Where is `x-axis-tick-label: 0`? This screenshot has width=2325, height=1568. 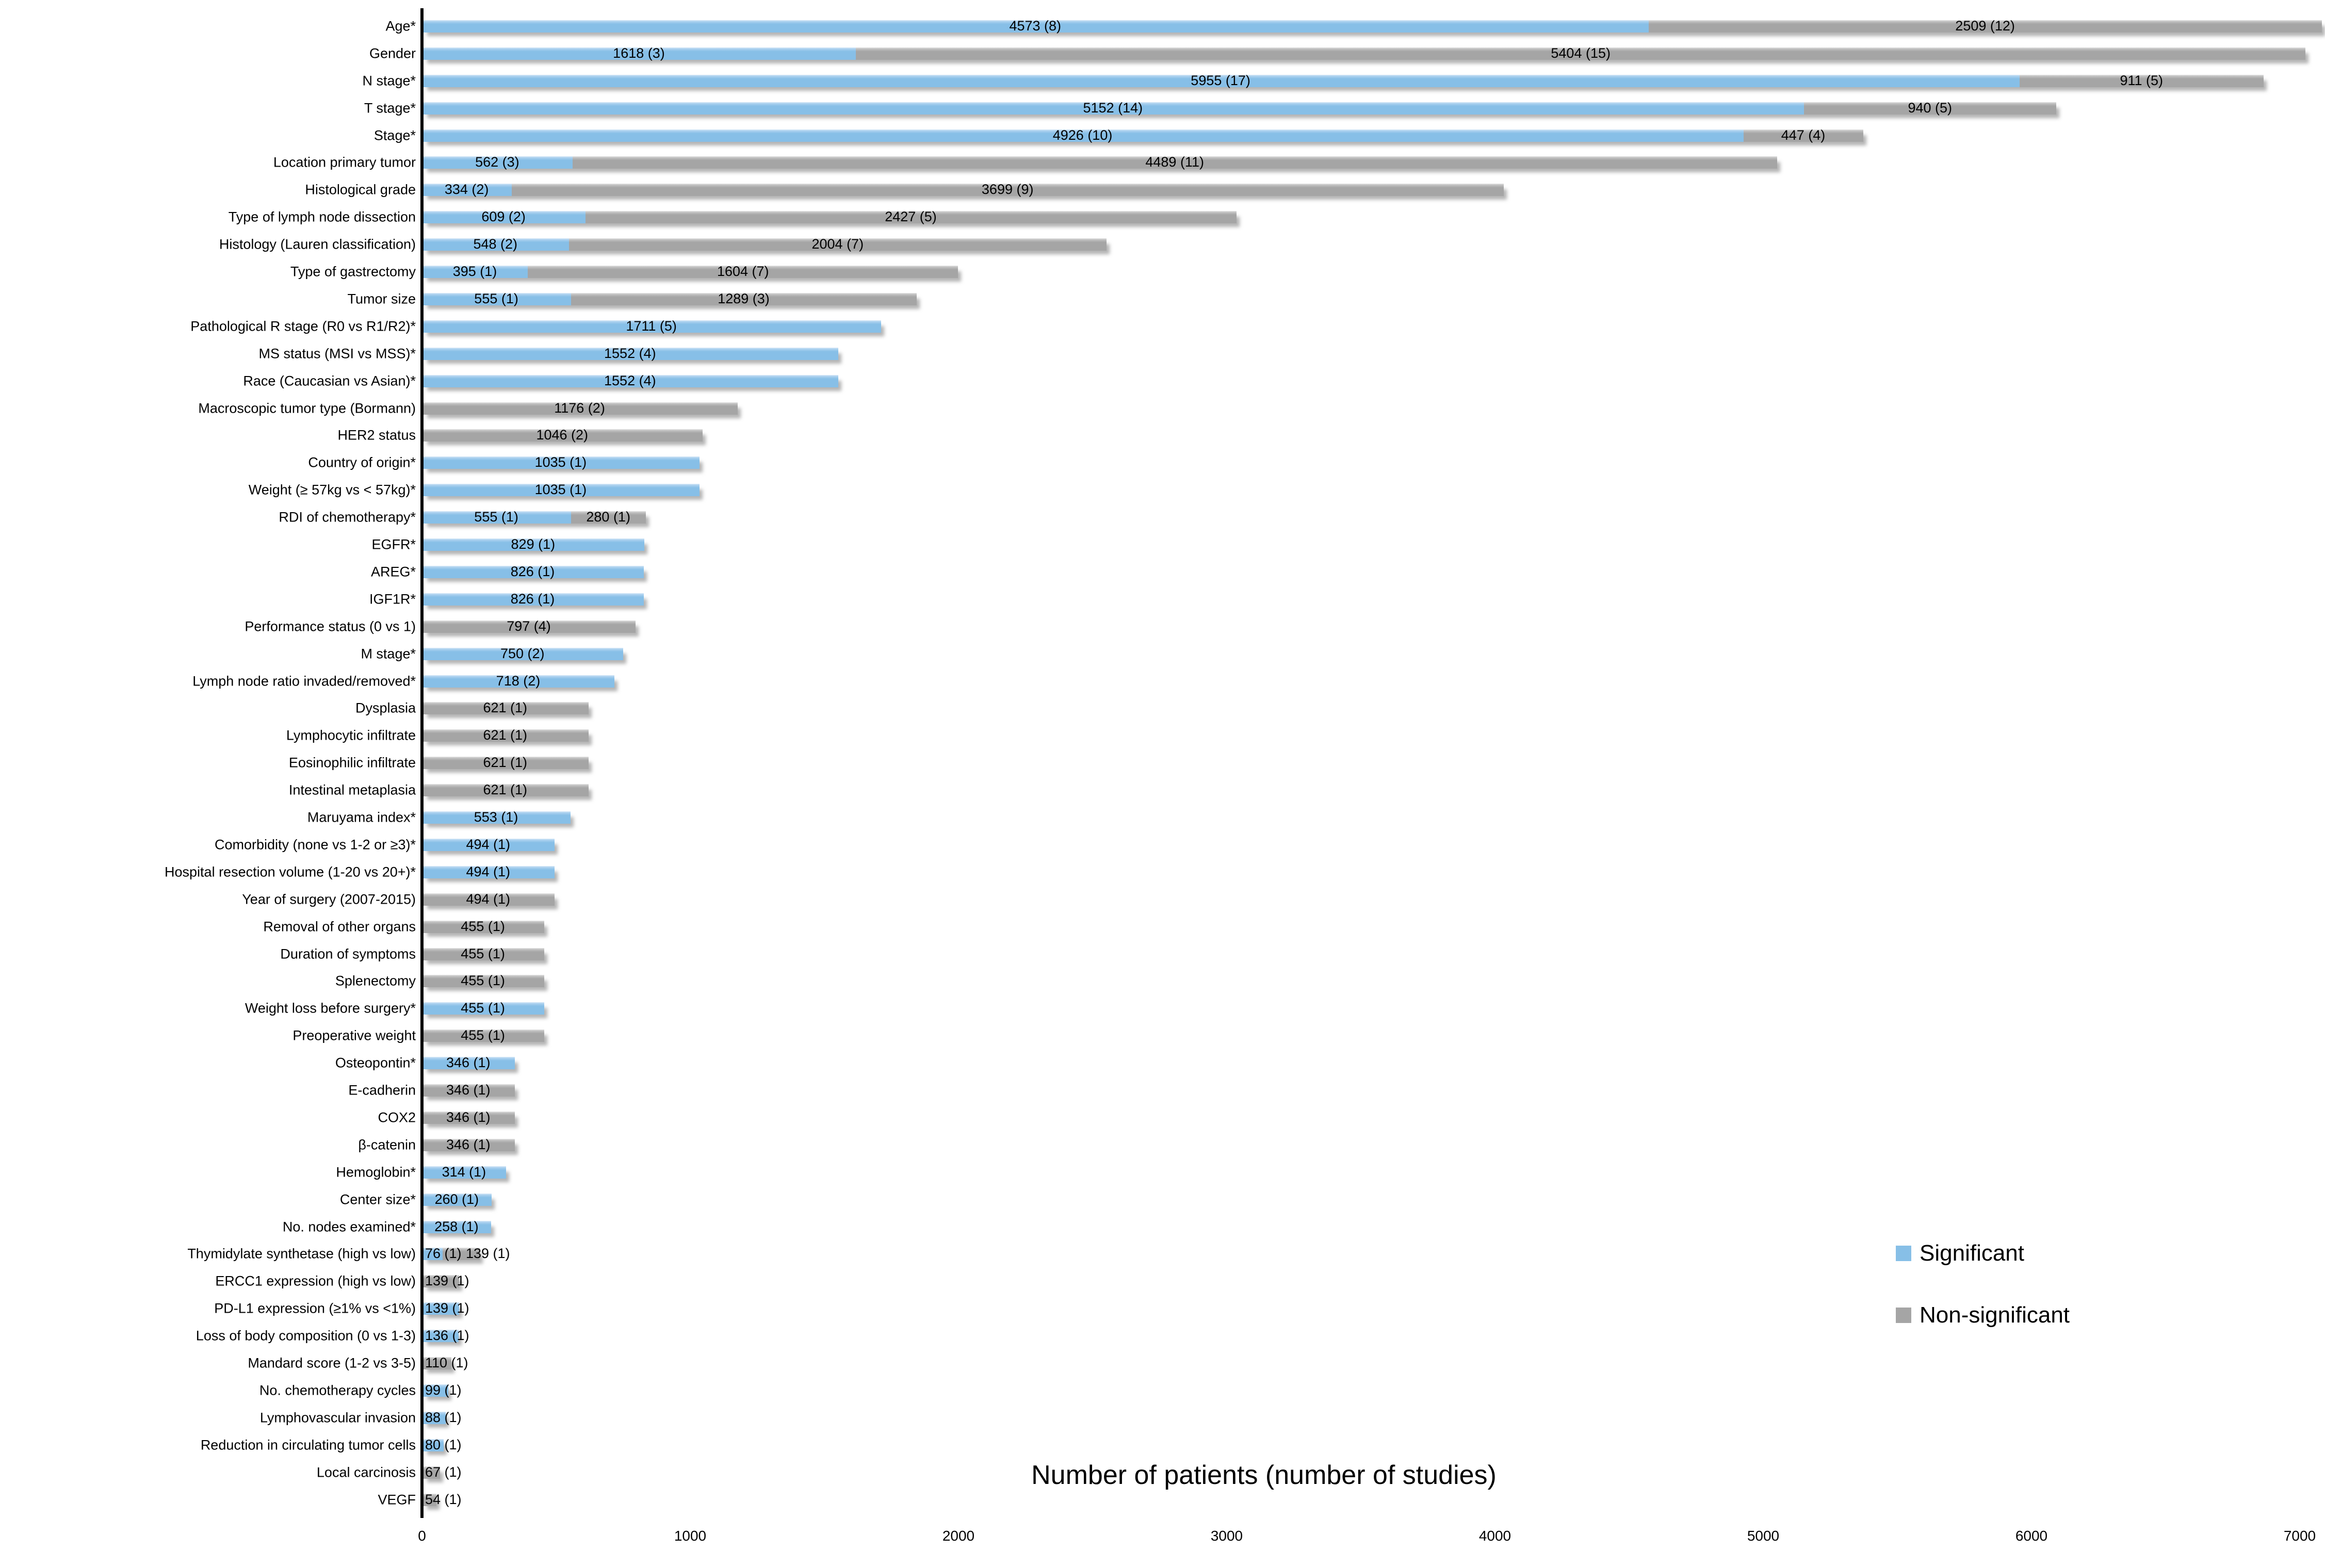
x-axis-tick-label: 0 is located at coordinates (422, 1536).